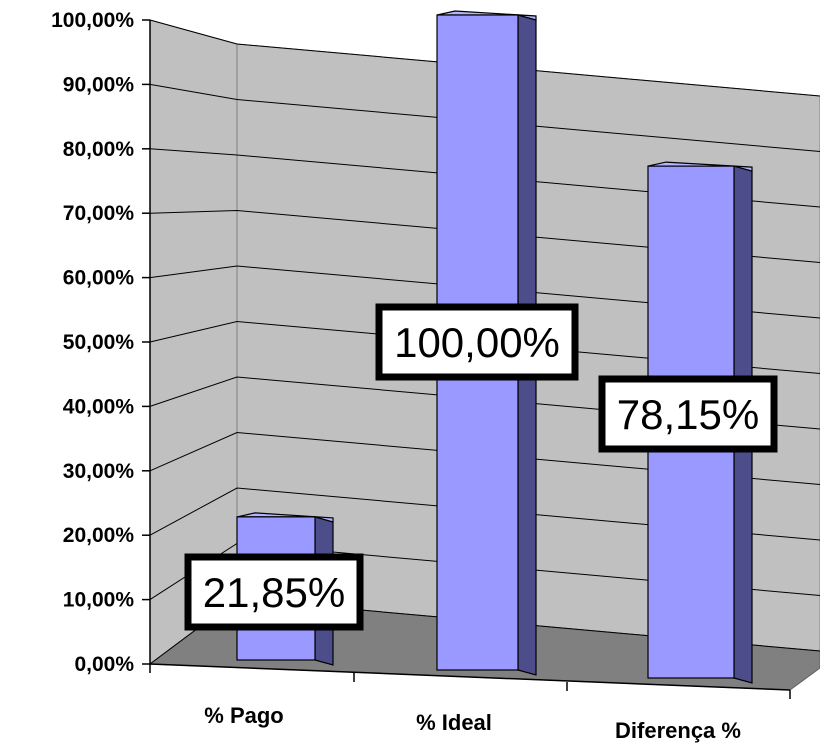 The height and width of the screenshot is (750, 820). Describe the element at coordinates (99, 600) in the screenshot. I see `y-tick-label: 10,00%` at that location.